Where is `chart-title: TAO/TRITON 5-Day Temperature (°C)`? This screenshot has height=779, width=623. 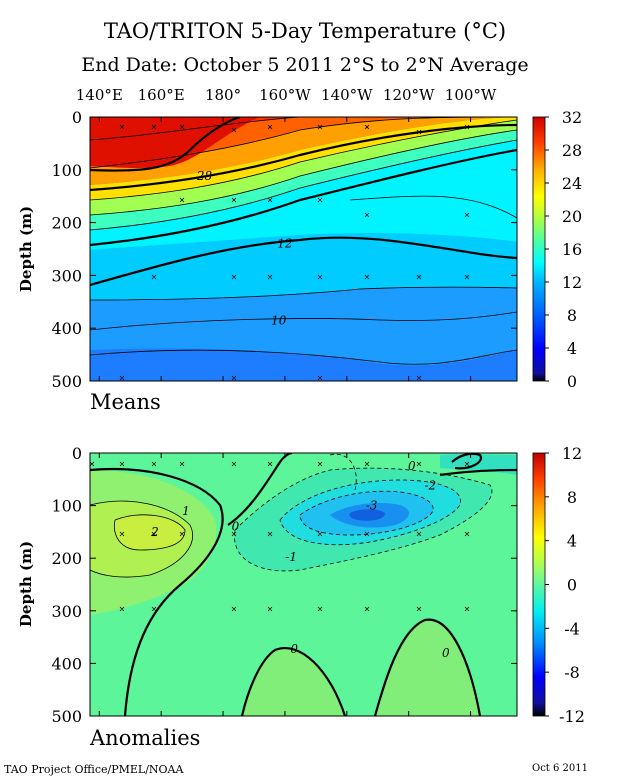
chart-title: TAO/TRITON 5-Day Temperature (°C) is located at coordinates (305, 31).